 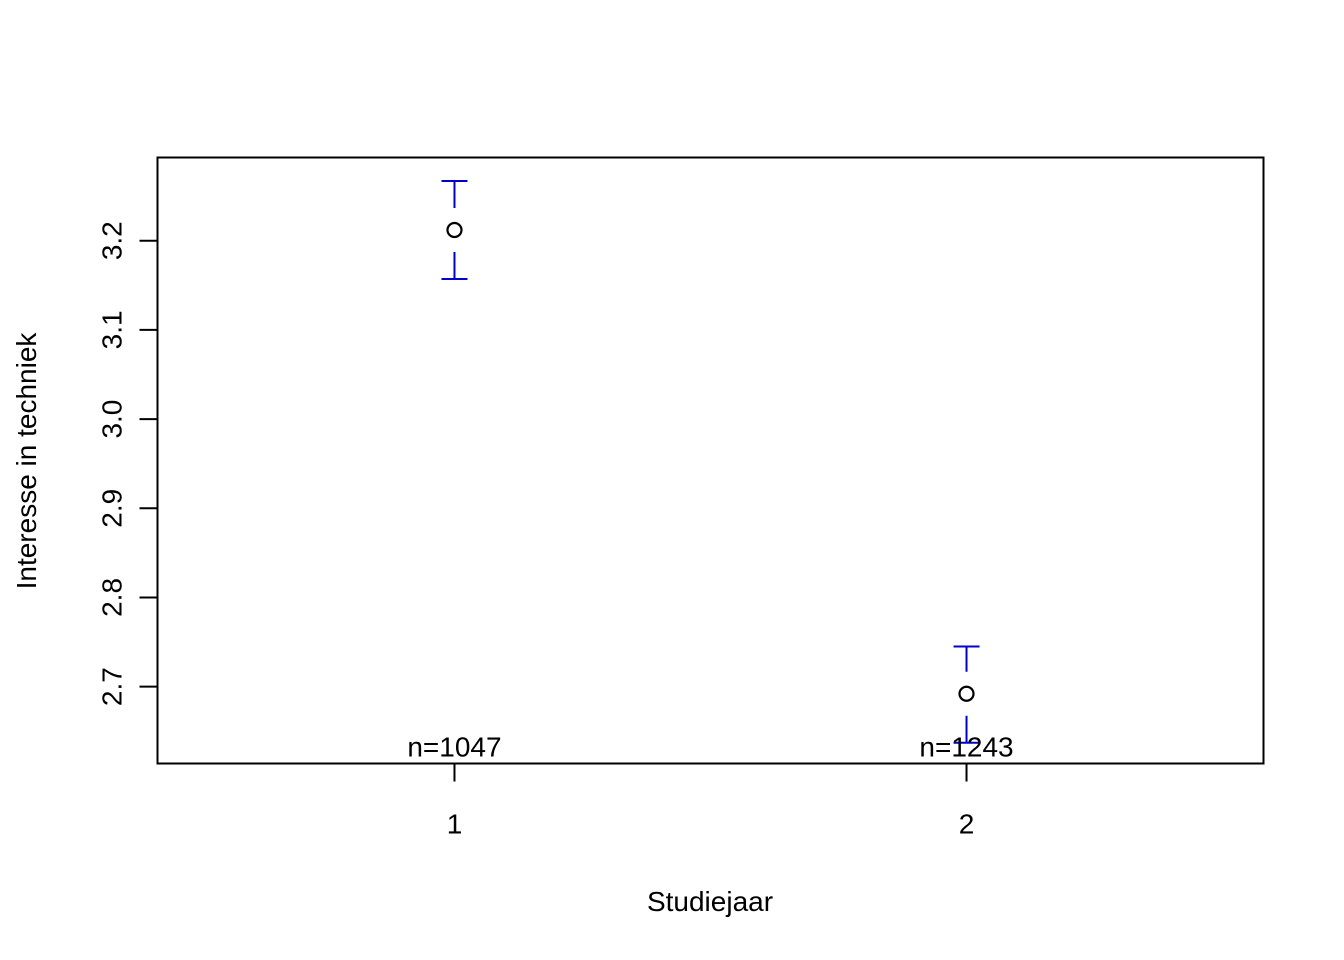 I want to click on n-label: n=1047, so click(x=454, y=747).